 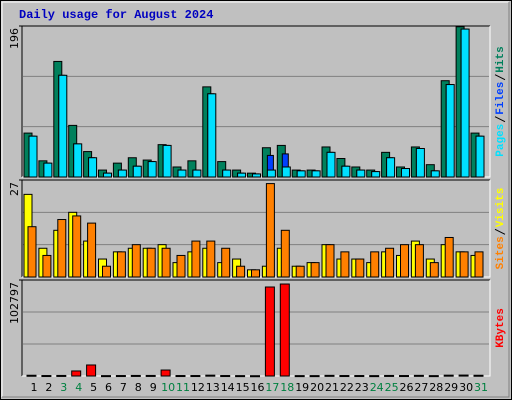 What do you see at coordinates (481, 387) in the screenshot?
I see `x-tick-label: 31` at bounding box center [481, 387].